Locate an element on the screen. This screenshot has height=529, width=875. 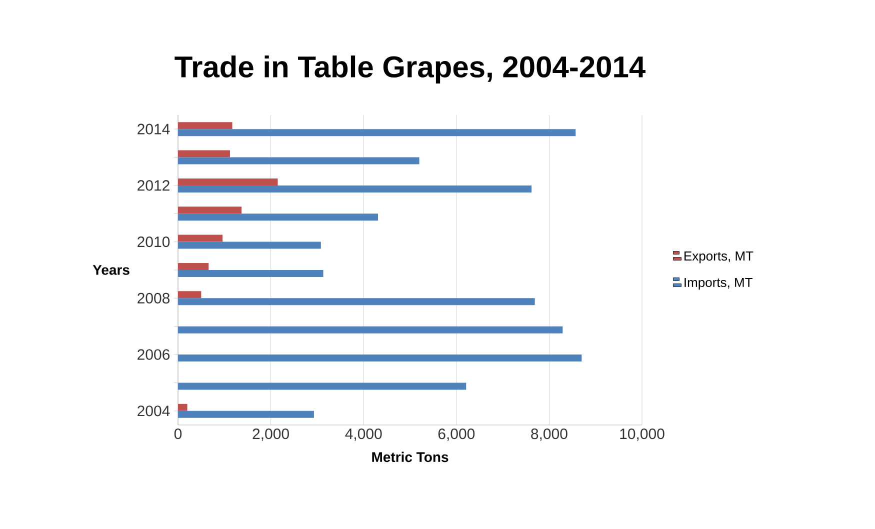
x-tick-label: 8,000 is located at coordinates (549, 434).